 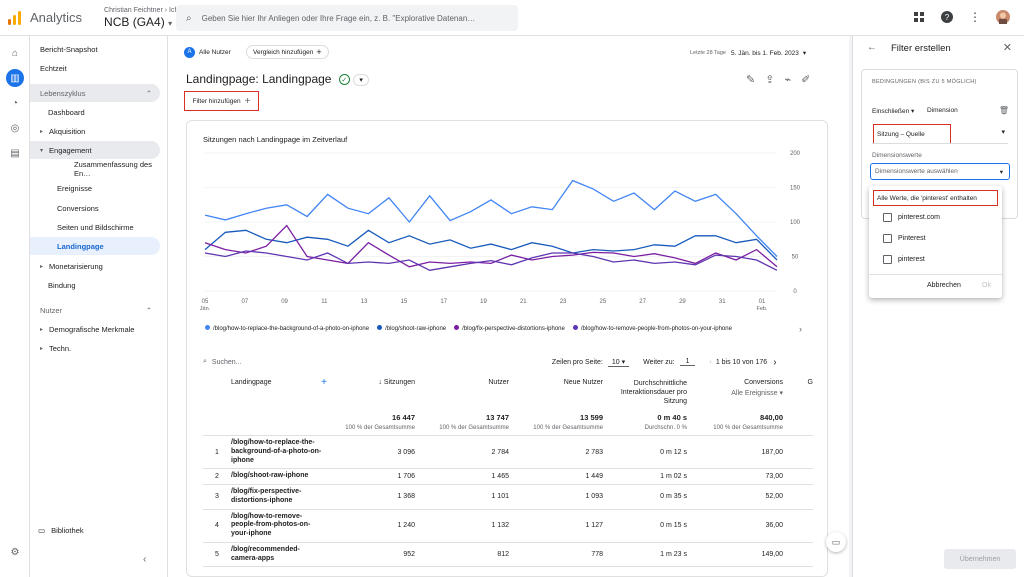 What do you see at coordinates (15, 153) in the screenshot?
I see `configure-icon: ▤` at bounding box center [15, 153].